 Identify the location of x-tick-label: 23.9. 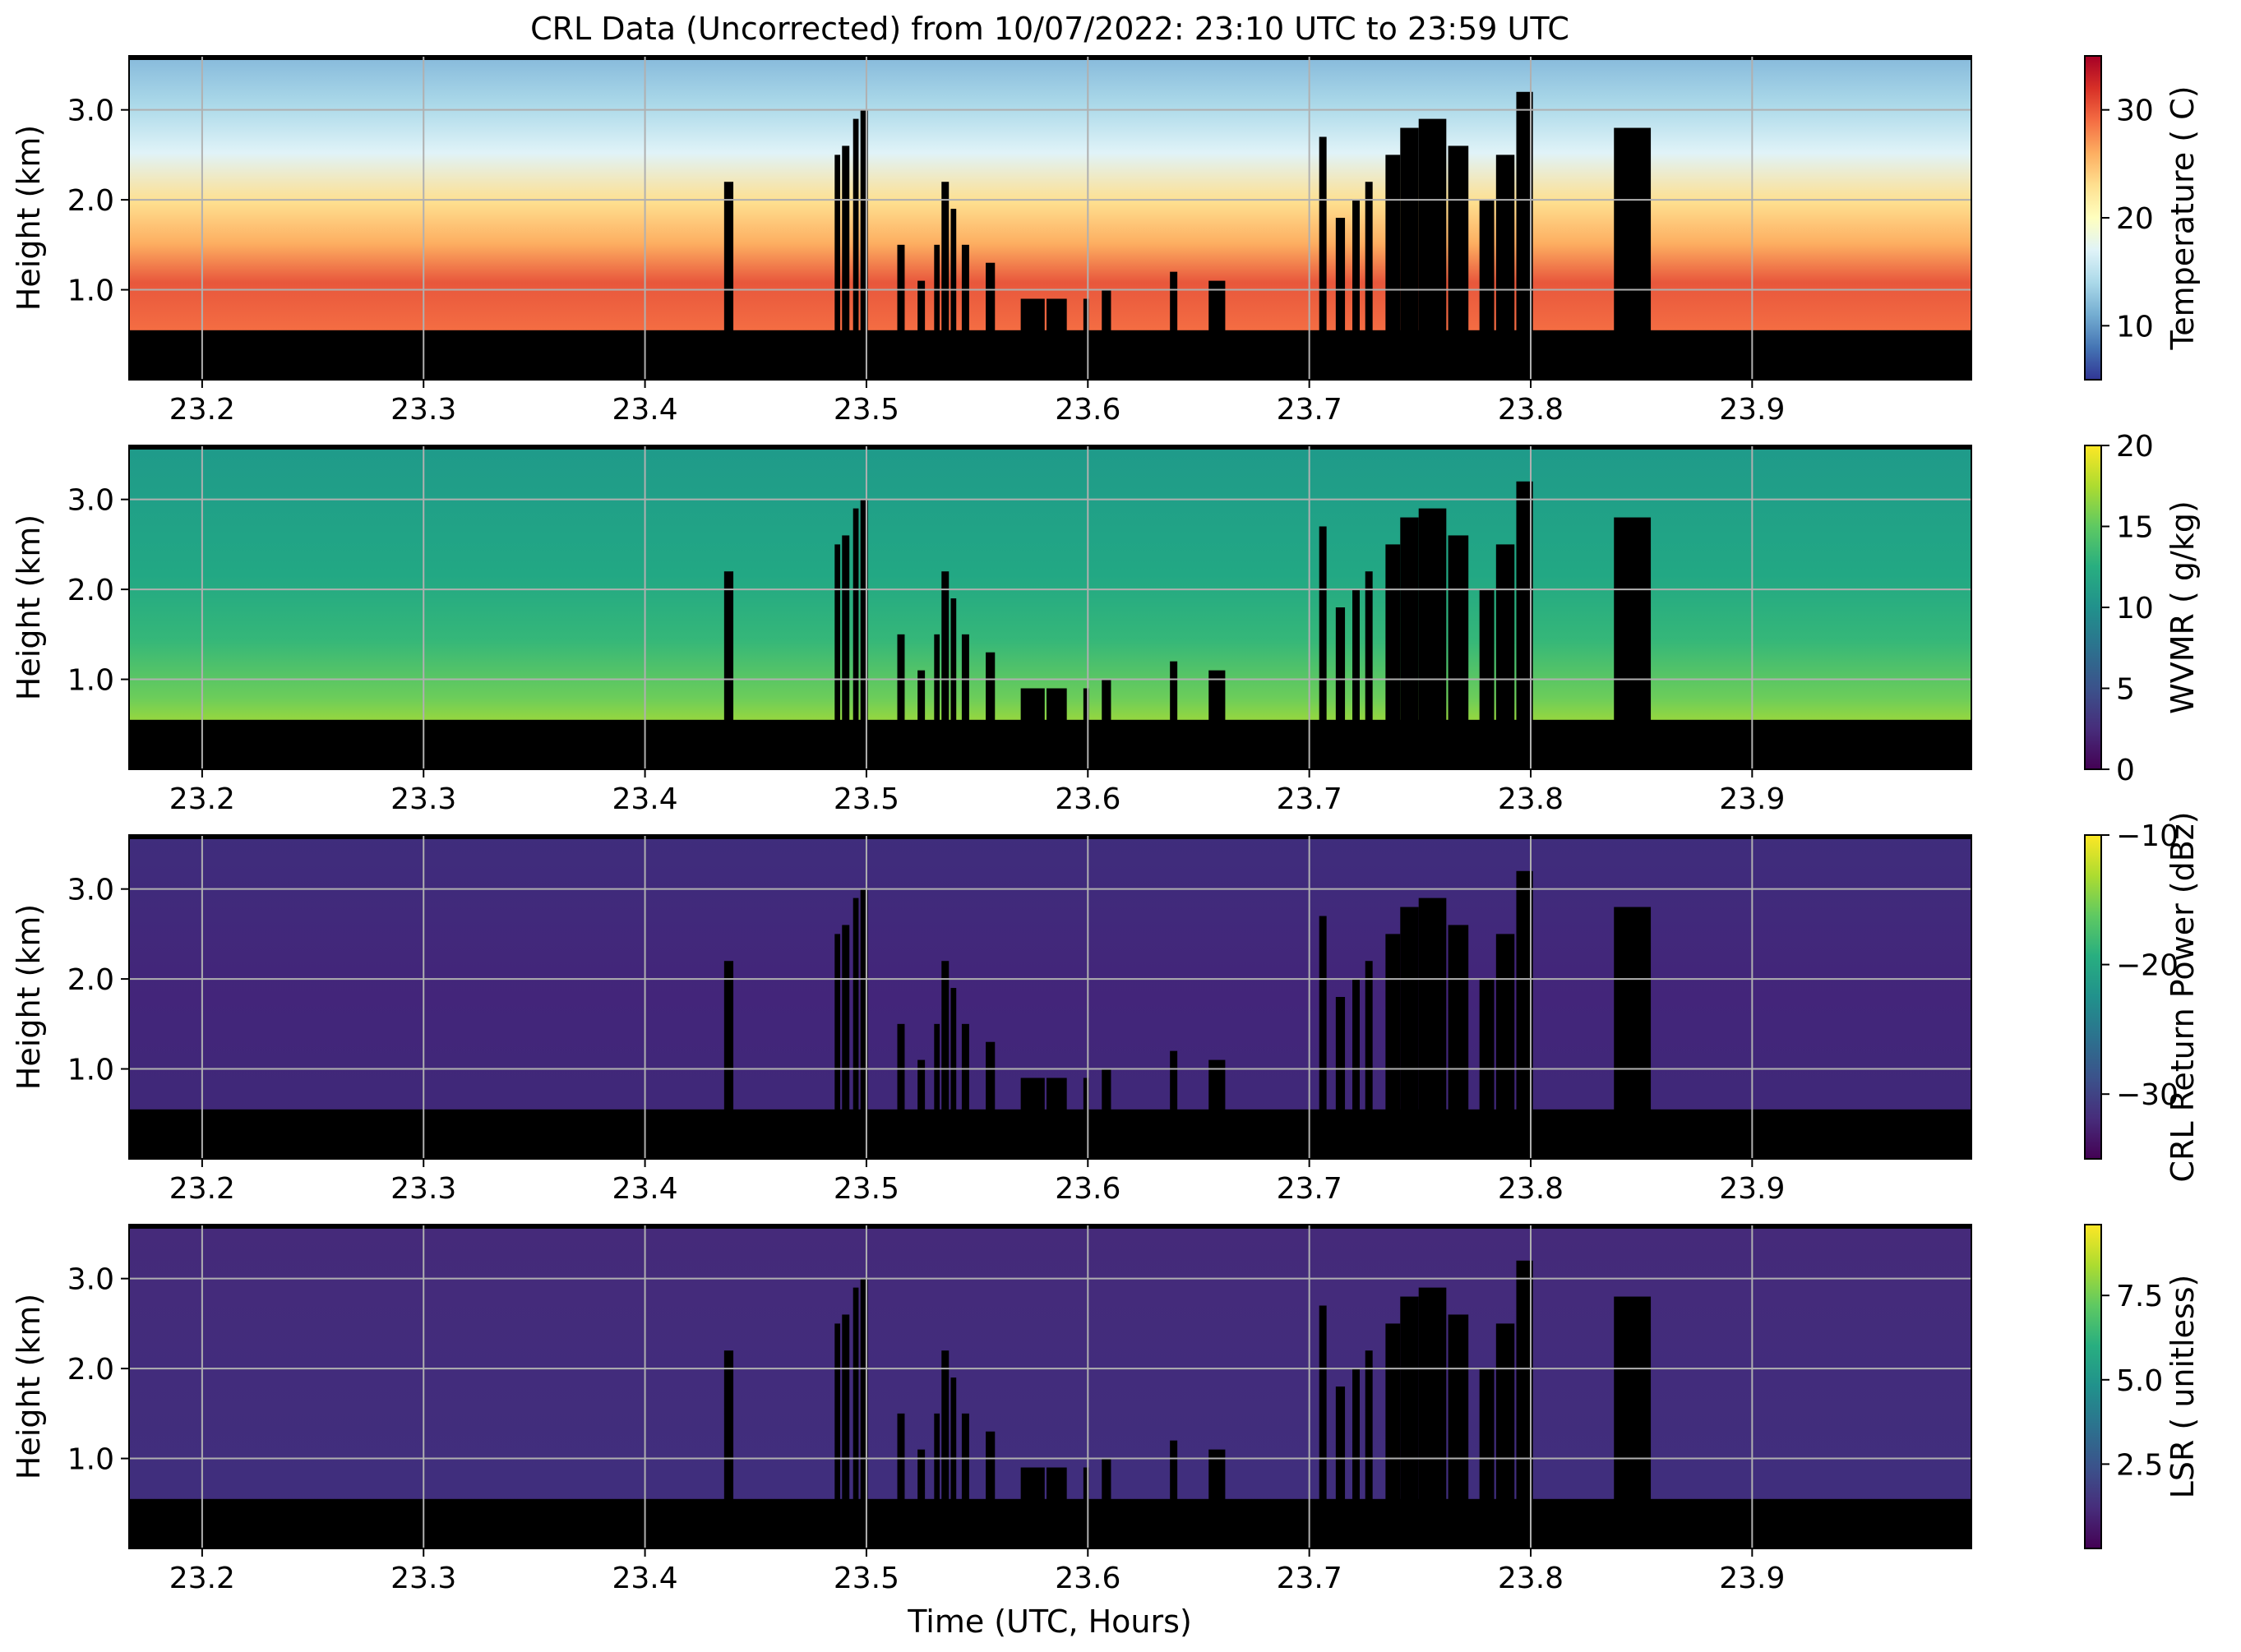
(1752, 799).